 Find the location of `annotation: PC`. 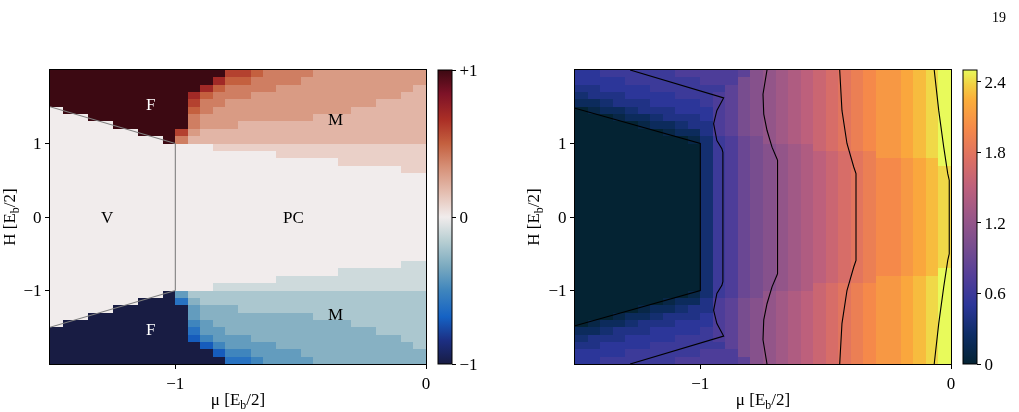

annotation: PC is located at coordinates (293, 217).